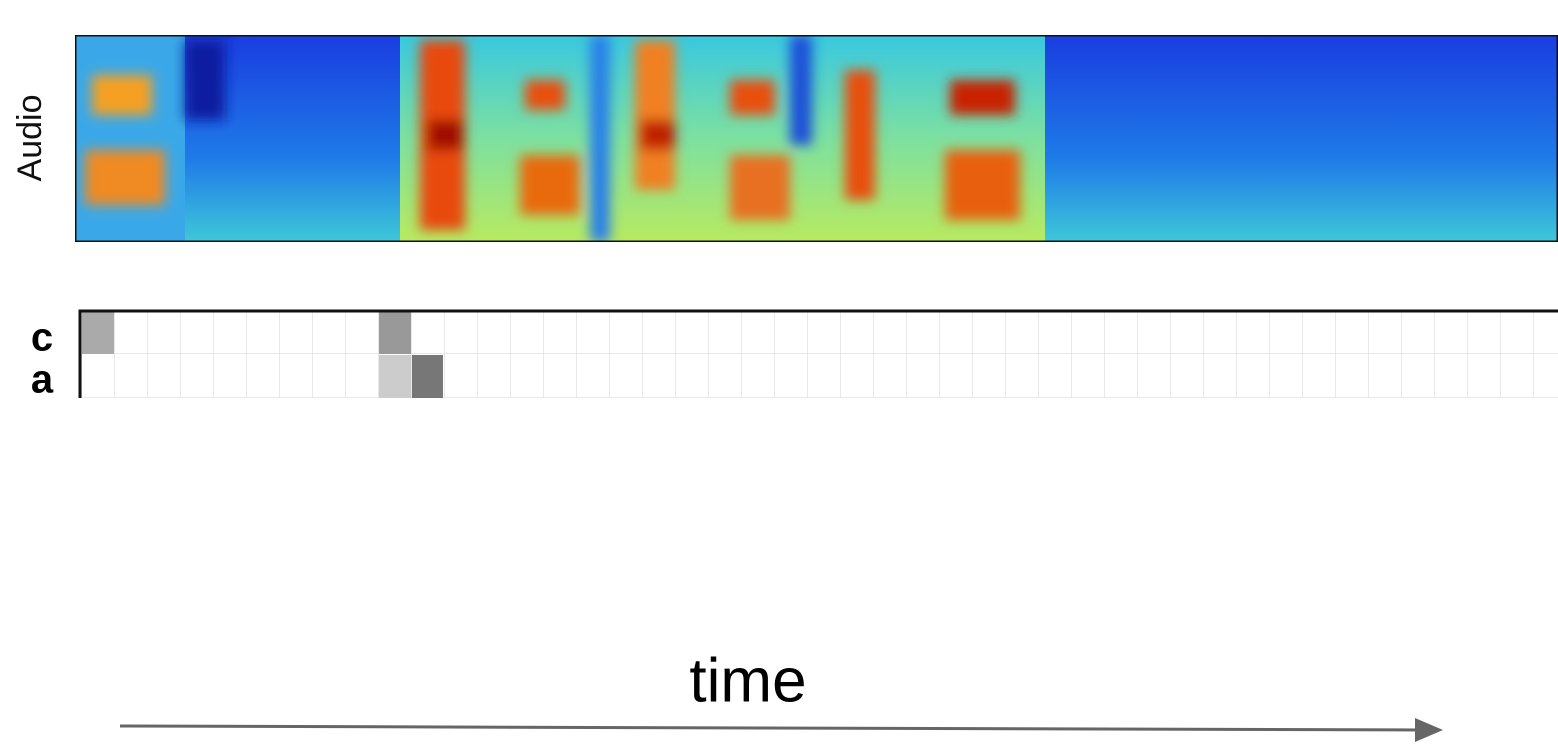 The height and width of the screenshot is (745, 1558). Describe the element at coordinates (30, 138) in the screenshot. I see `audio-label: Audio` at that location.